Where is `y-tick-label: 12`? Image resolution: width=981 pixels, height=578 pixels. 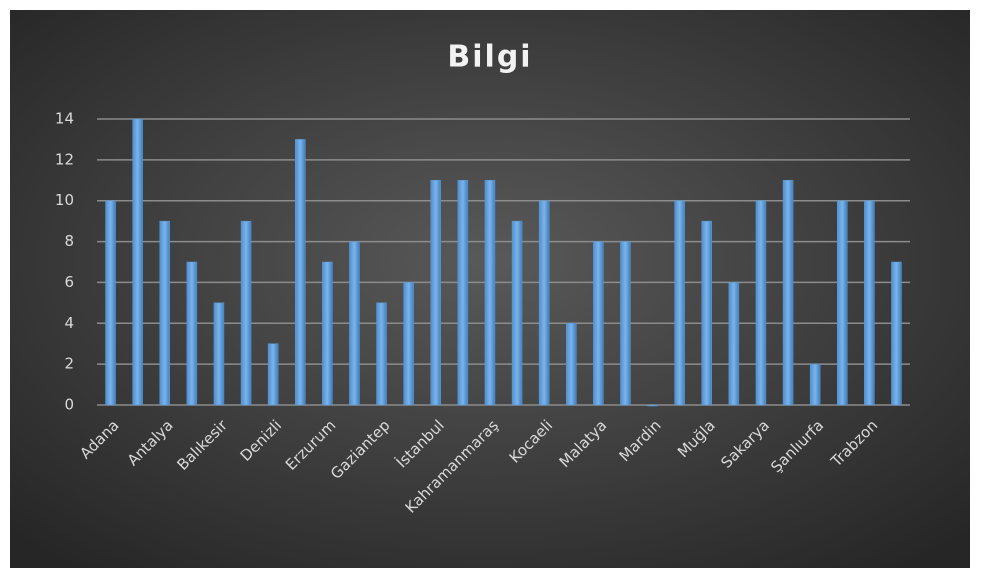
y-tick-label: 12 is located at coordinates (64, 159).